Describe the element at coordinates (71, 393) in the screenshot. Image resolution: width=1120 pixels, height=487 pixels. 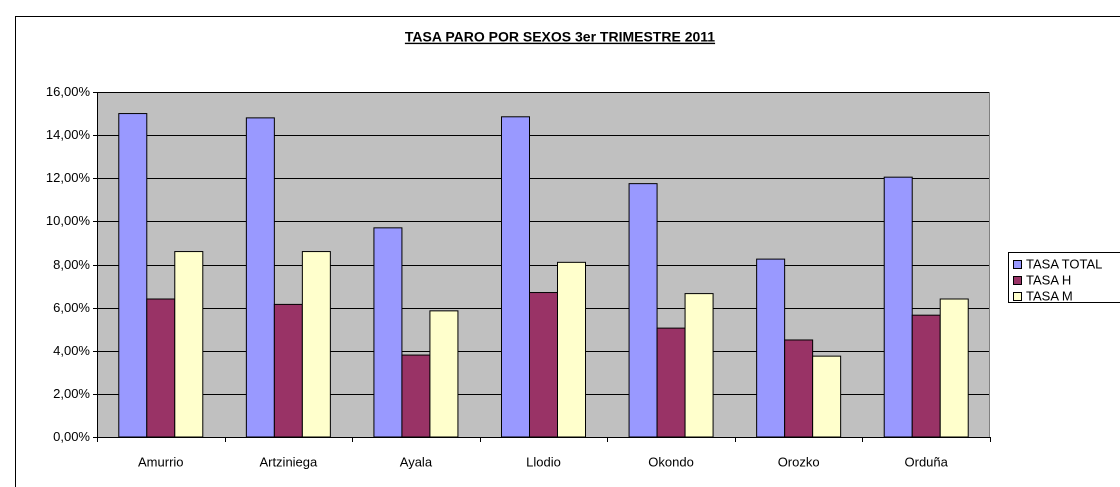
I see `y-tick-label: 2,00%` at that location.